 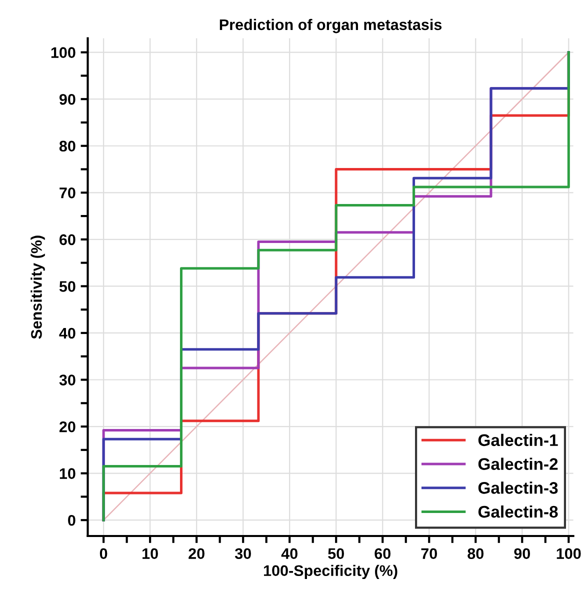 What do you see at coordinates (67, 146) in the screenshot?
I see `y-tick-label: 80` at bounding box center [67, 146].